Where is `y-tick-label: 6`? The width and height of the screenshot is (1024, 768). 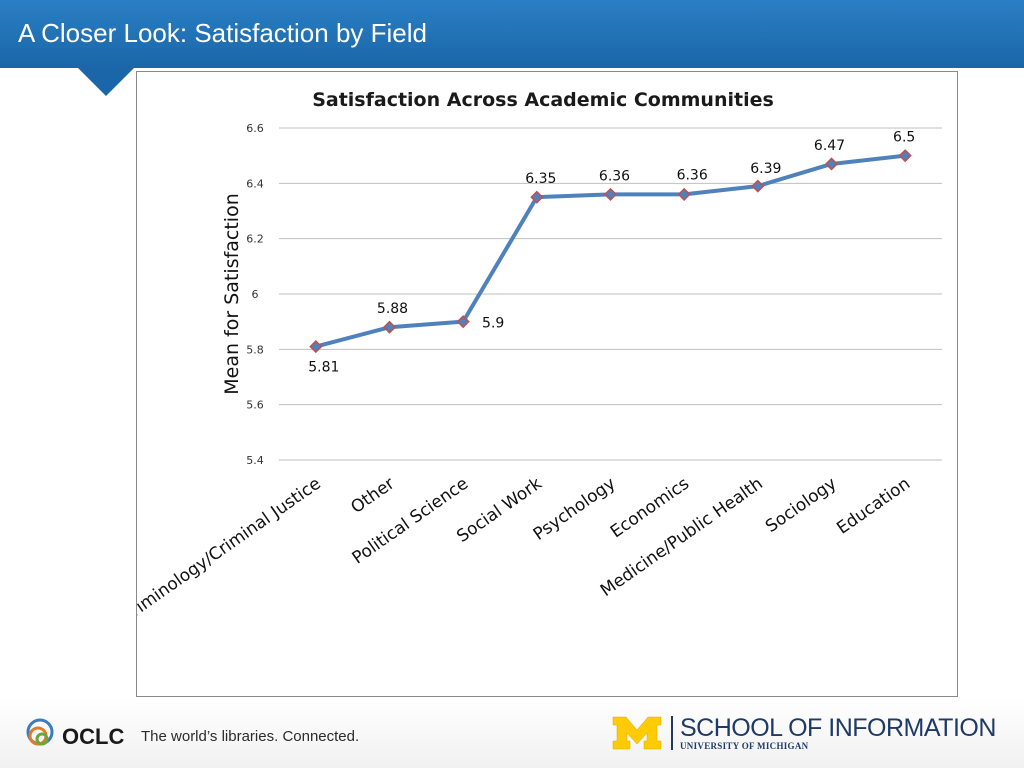 y-tick-label: 6 is located at coordinates (255, 294).